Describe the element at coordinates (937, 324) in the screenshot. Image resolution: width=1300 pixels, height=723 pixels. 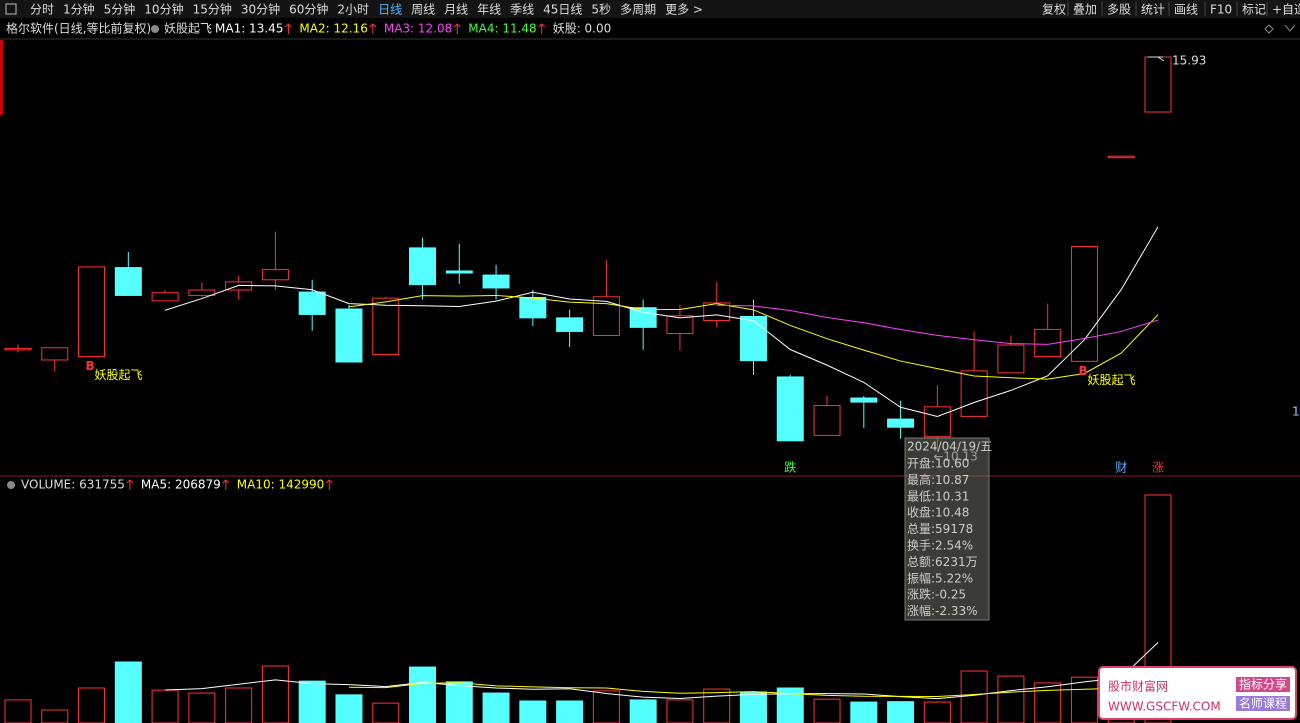
I see `ma-line` at that location.